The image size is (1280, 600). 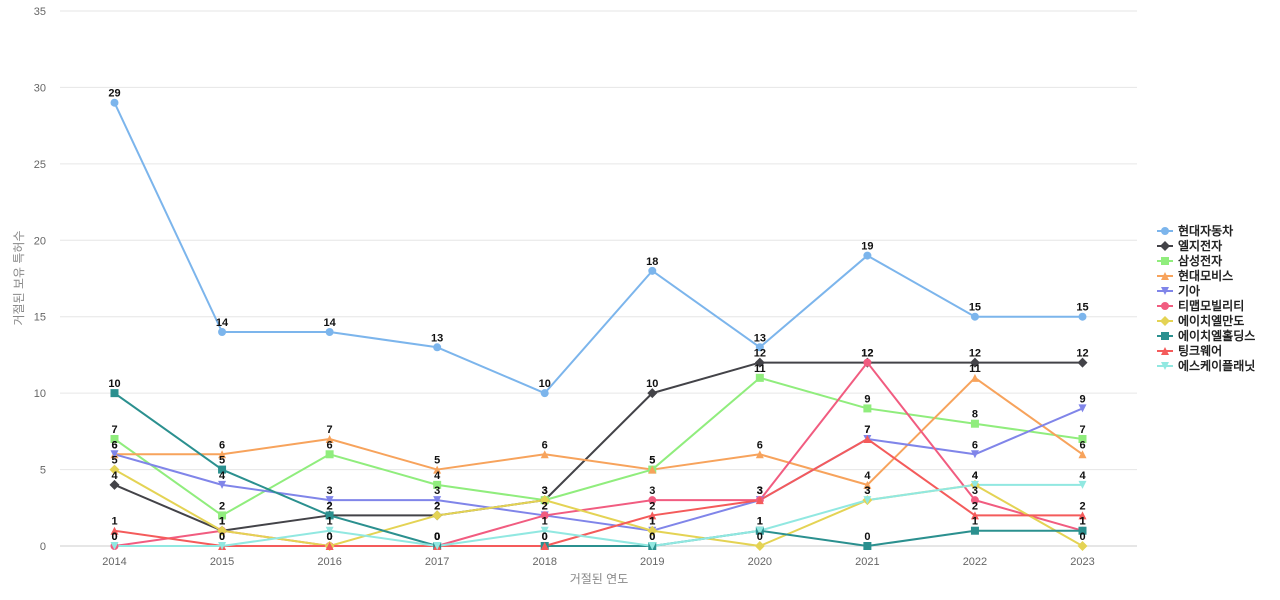 What do you see at coordinates (1205, 230) in the screenshot?
I see `legend-label: 현대자동차` at bounding box center [1205, 230].